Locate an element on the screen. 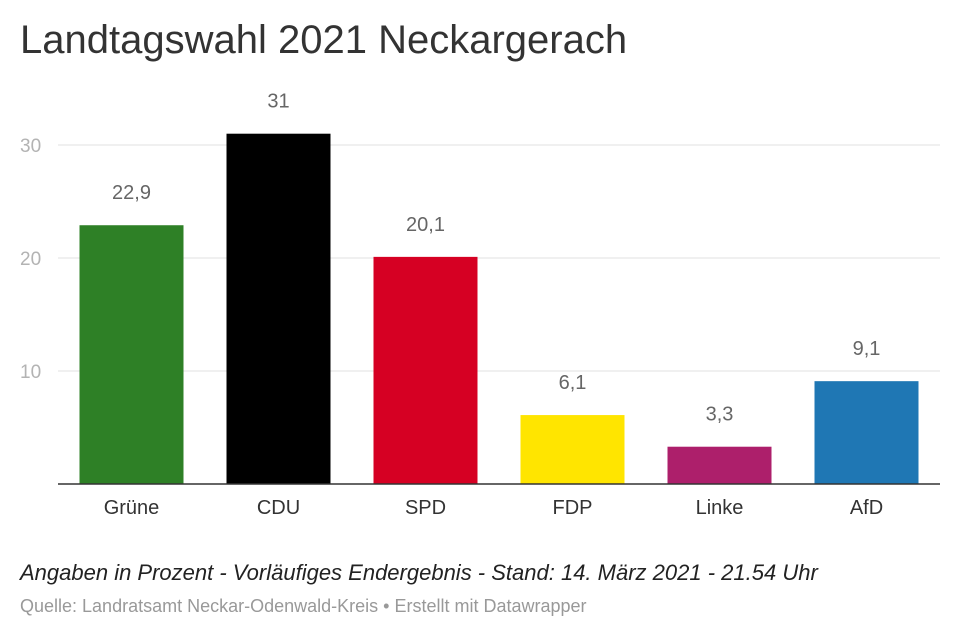 The width and height of the screenshot is (960, 640). y-tick-label-20: 20 is located at coordinates (30, 259).